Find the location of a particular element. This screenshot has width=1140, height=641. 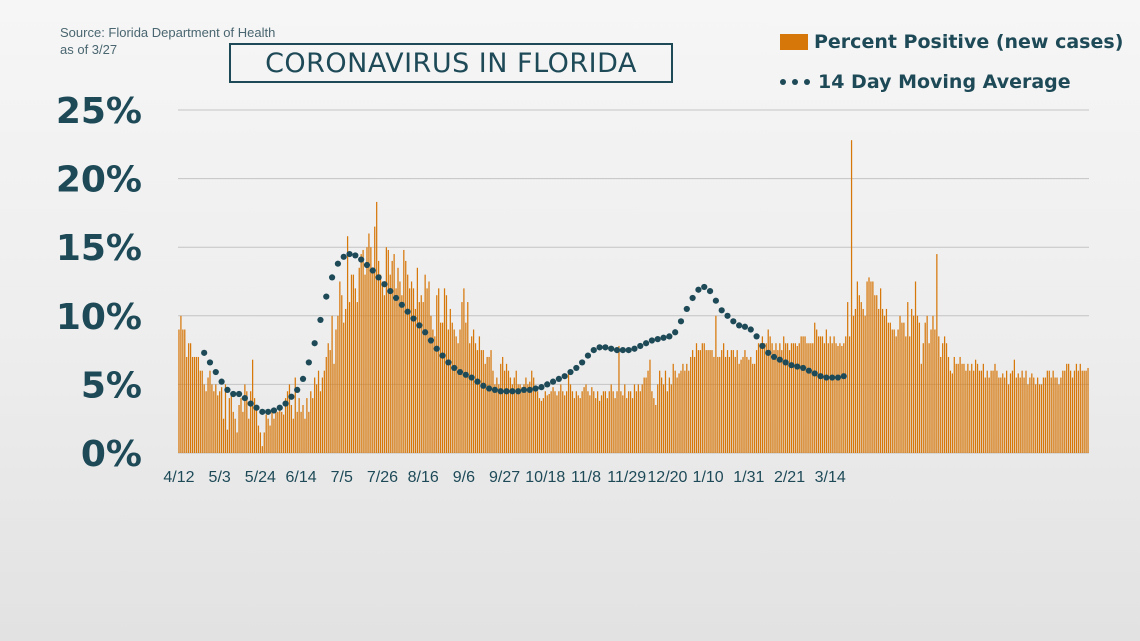

y-tick-label: 5% is located at coordinates (111, 385).